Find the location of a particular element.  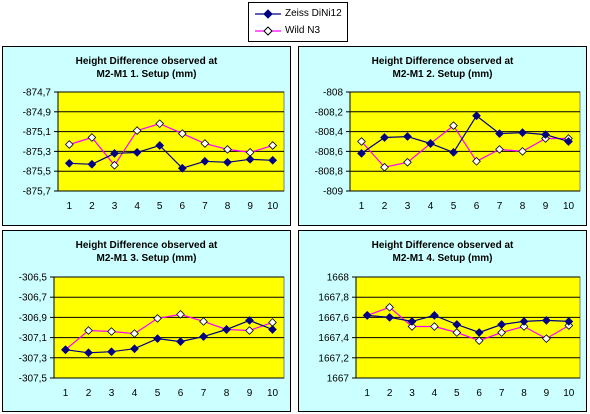

y-tick-label: -808,8 is located at coordinates (329, 172).